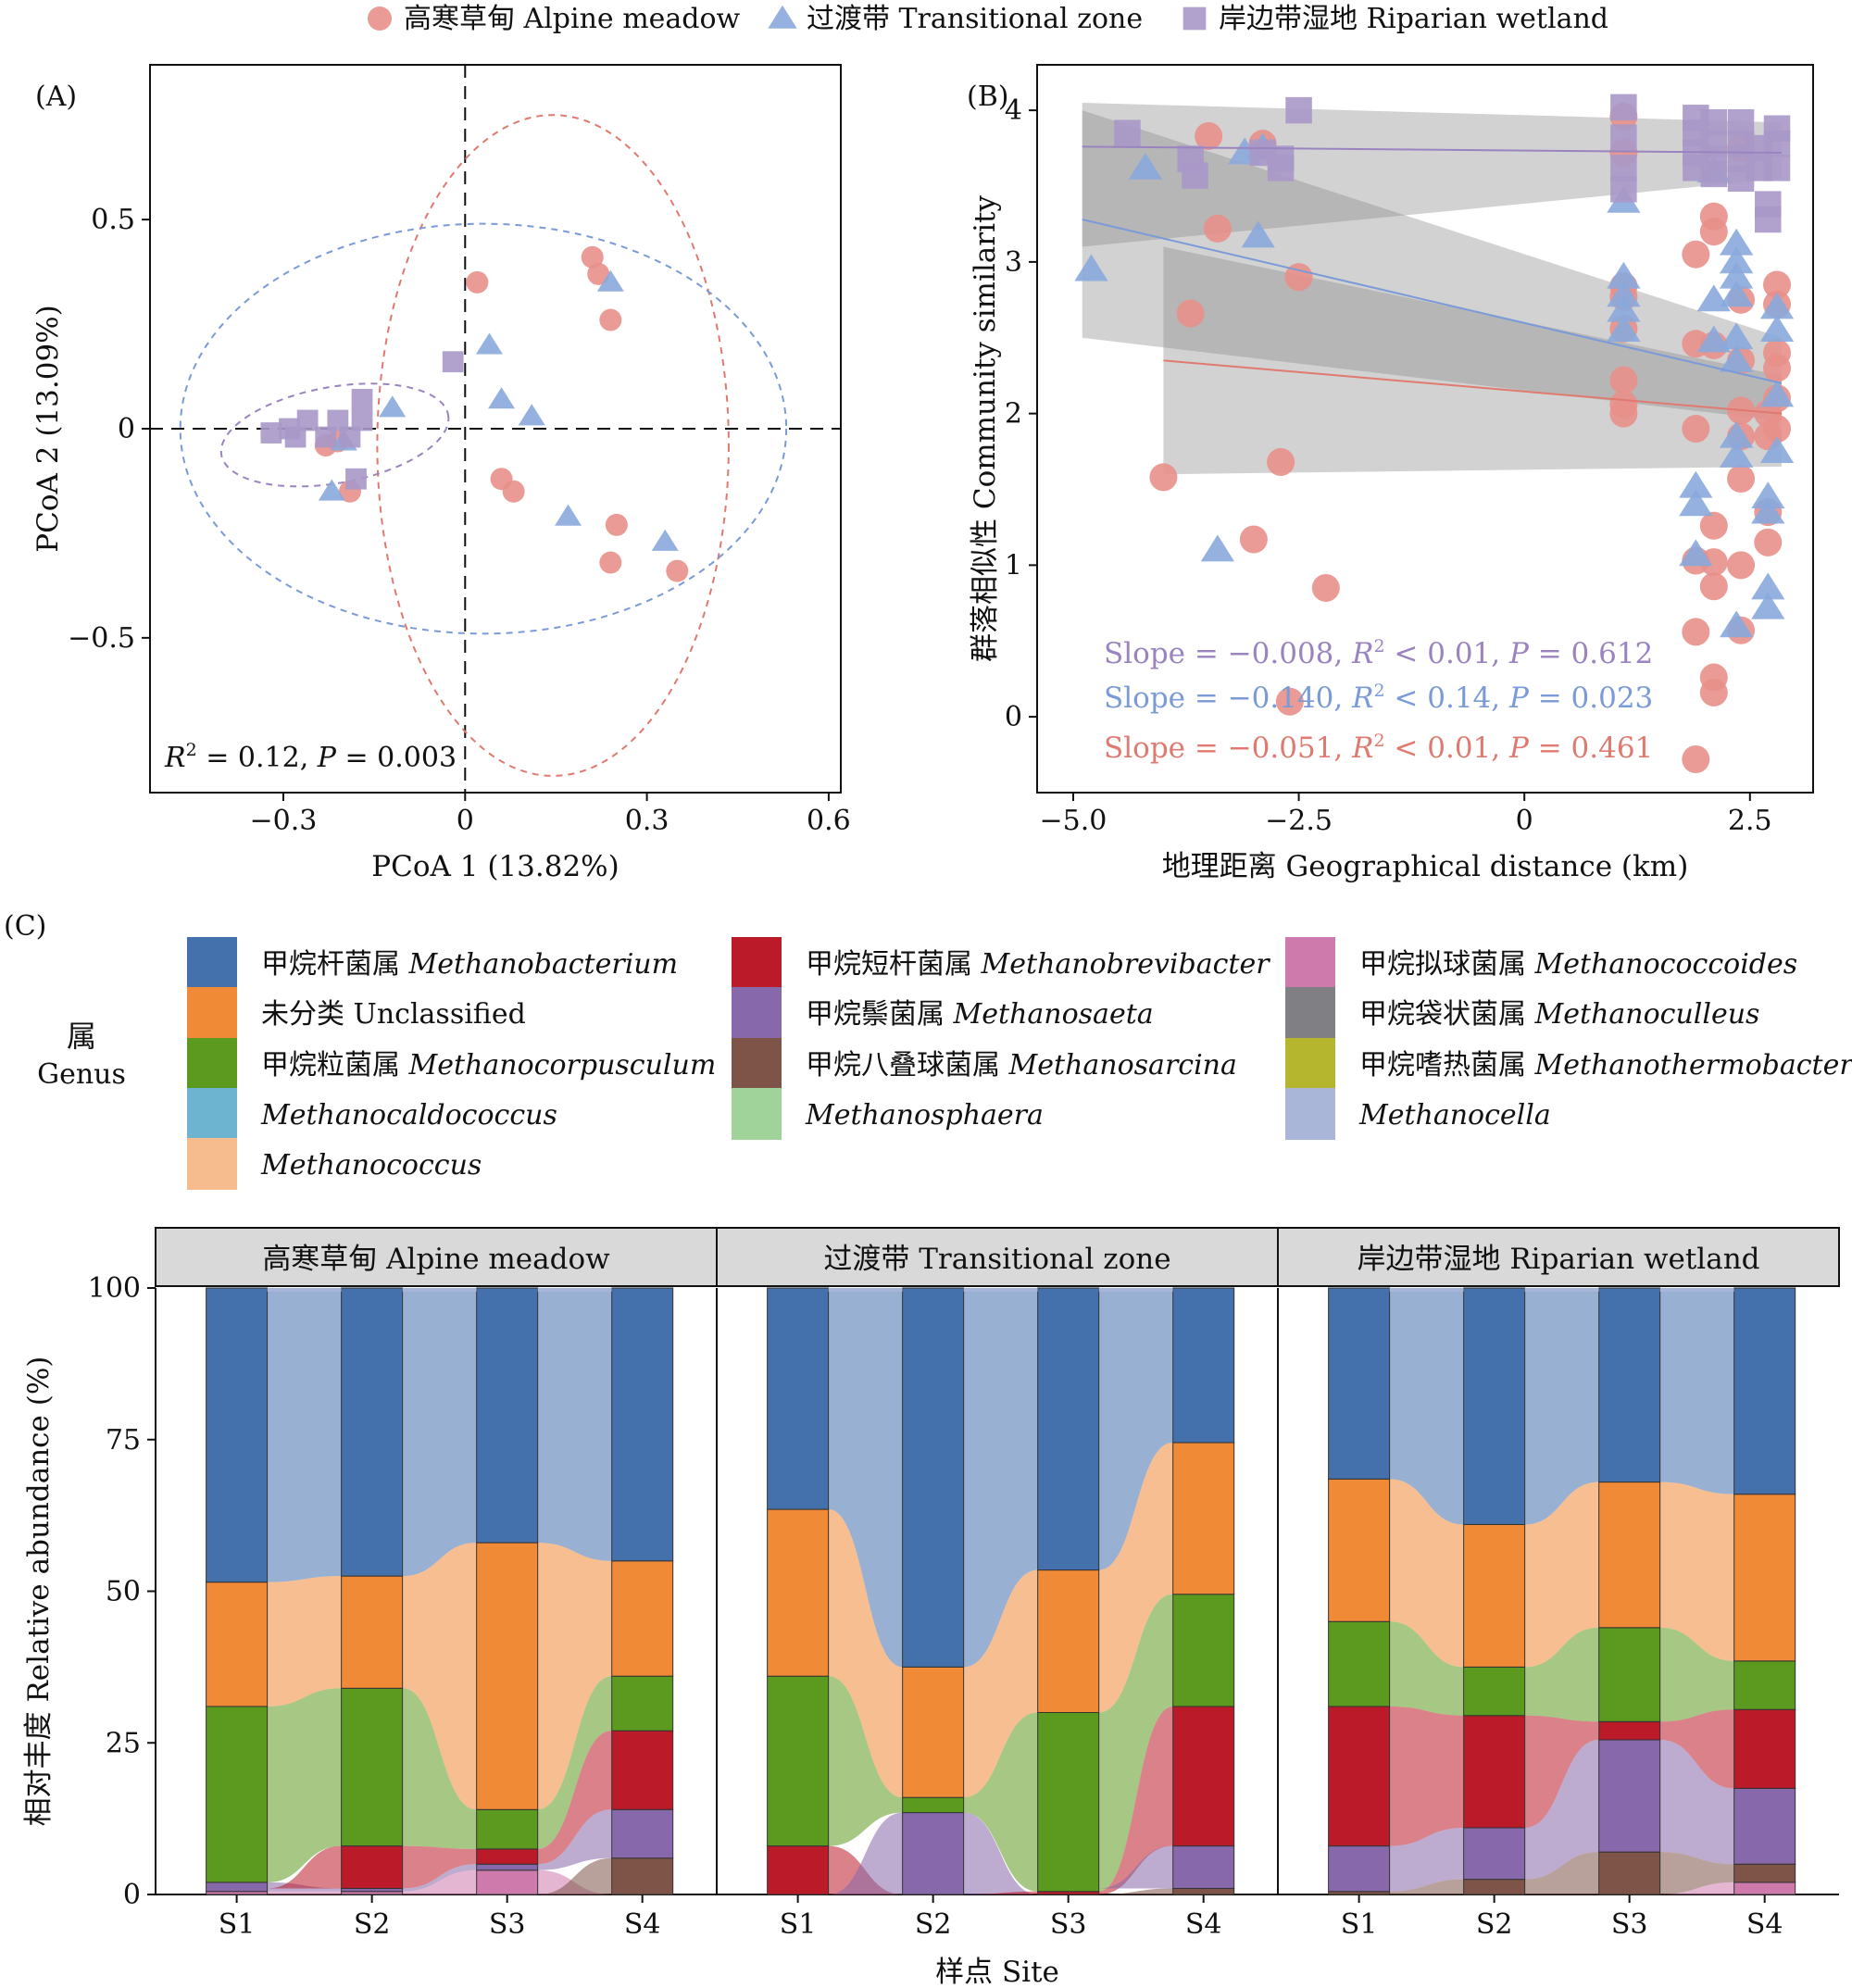 The width and height of the screenshot is (1852, 1988). Describe the element at coordinates (39, 1592) in the screenshot. I see `y-axis-label: 相对丰度 Relative abundance (%)` at that location.